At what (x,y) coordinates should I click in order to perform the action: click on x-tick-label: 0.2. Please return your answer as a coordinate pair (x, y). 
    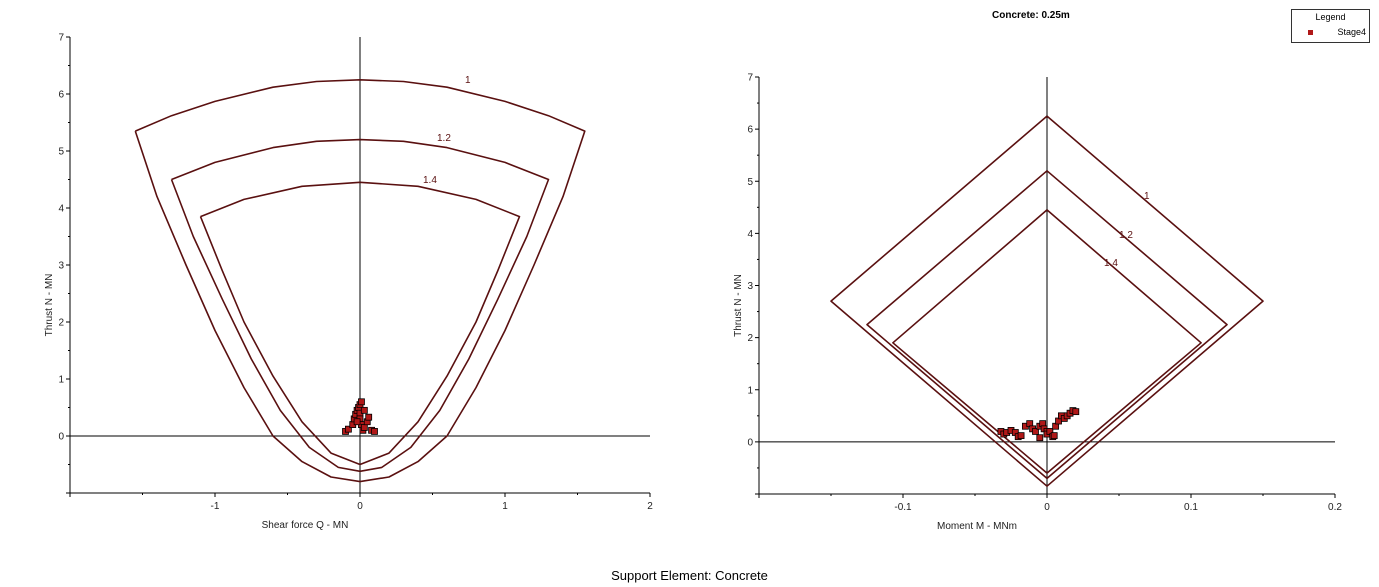
    Looking at the image, I should click on (1335, 507).